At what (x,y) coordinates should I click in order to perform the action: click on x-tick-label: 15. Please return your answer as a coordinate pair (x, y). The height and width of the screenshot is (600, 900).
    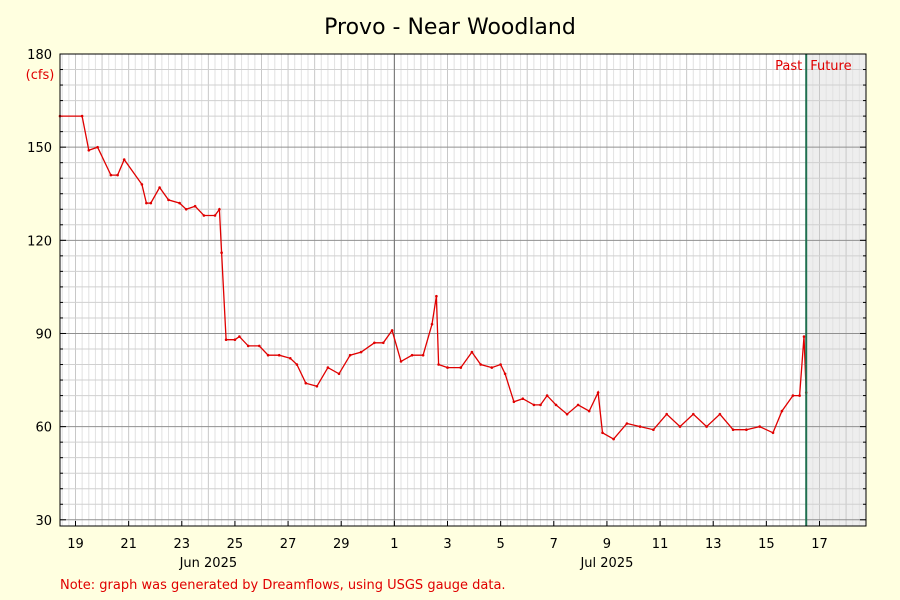
    Looking at the image, I should click on (766, 544).